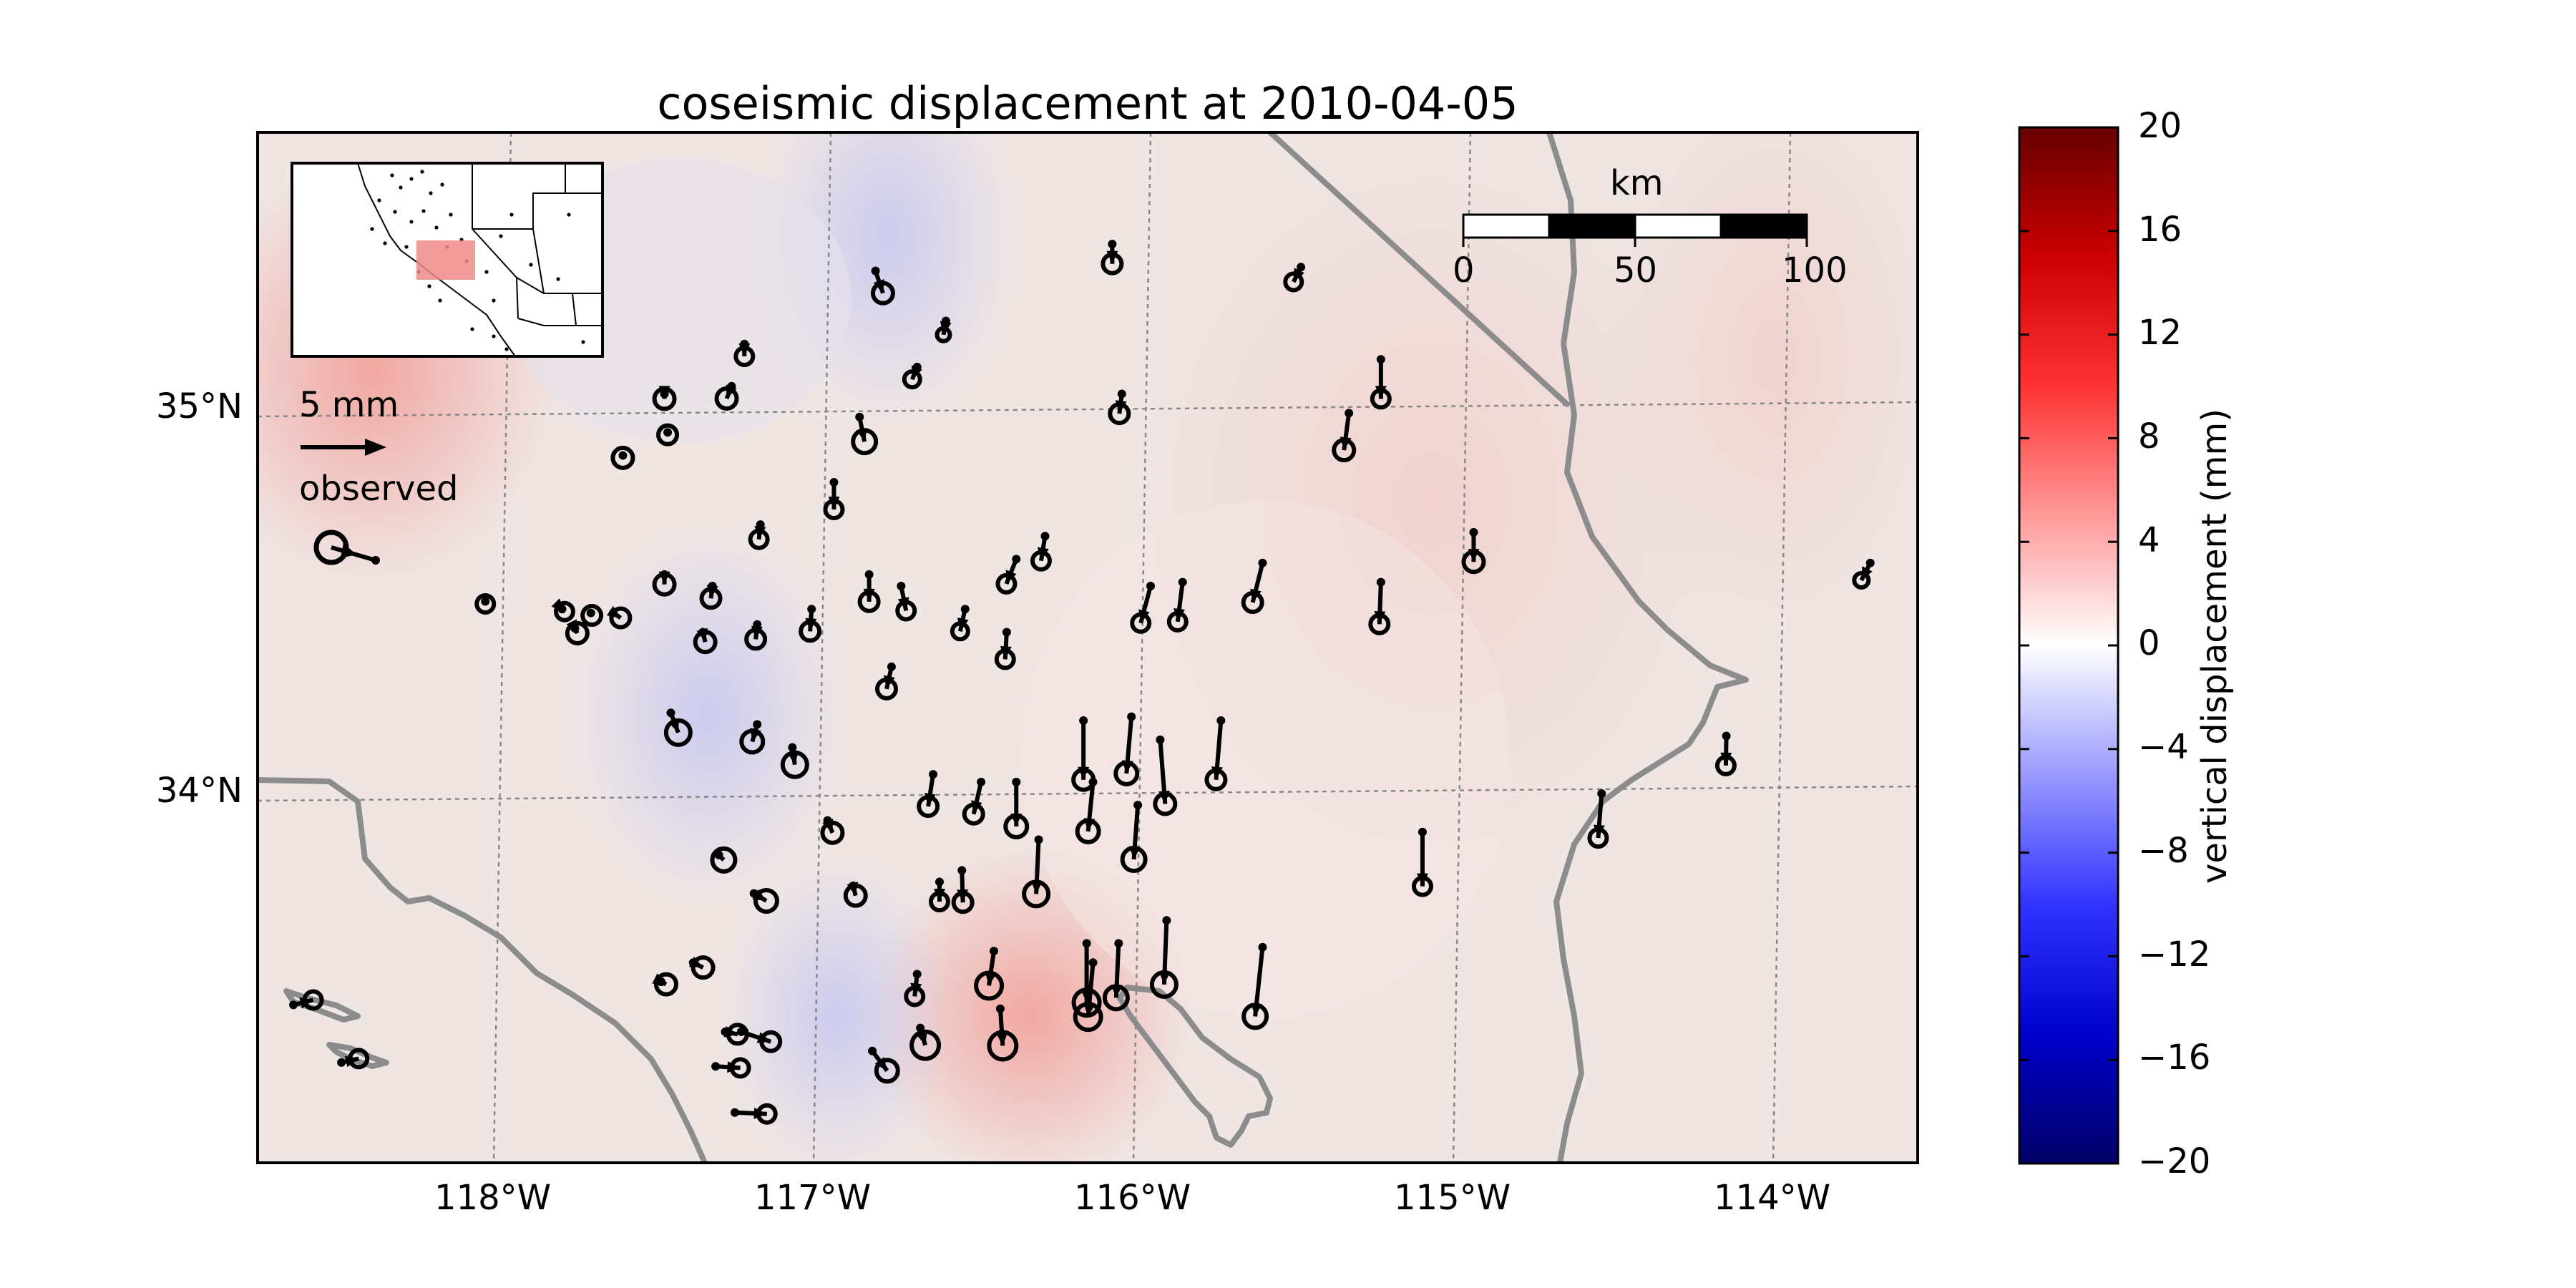  What do you see at coordinates (822, 647) in the screenshot?
I see `meridian-line` at bounding box center [822, 647].